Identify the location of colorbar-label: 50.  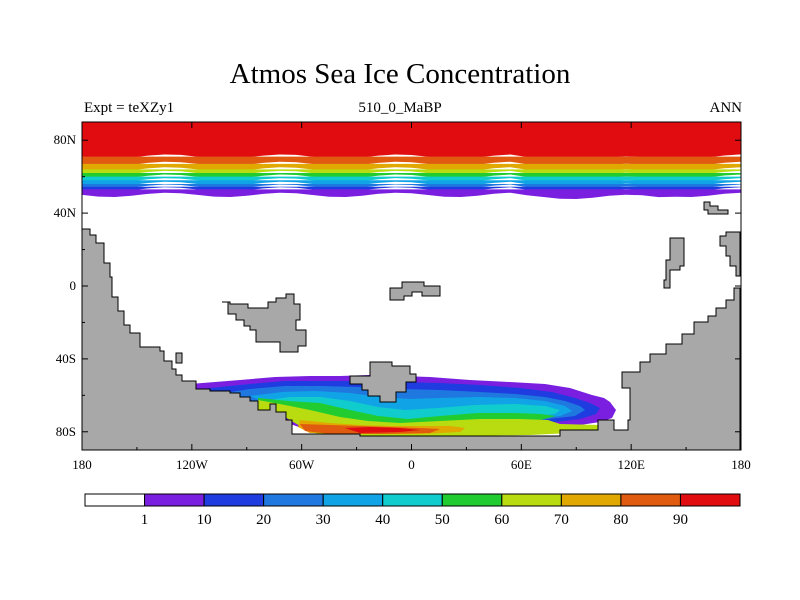
(442, 520).